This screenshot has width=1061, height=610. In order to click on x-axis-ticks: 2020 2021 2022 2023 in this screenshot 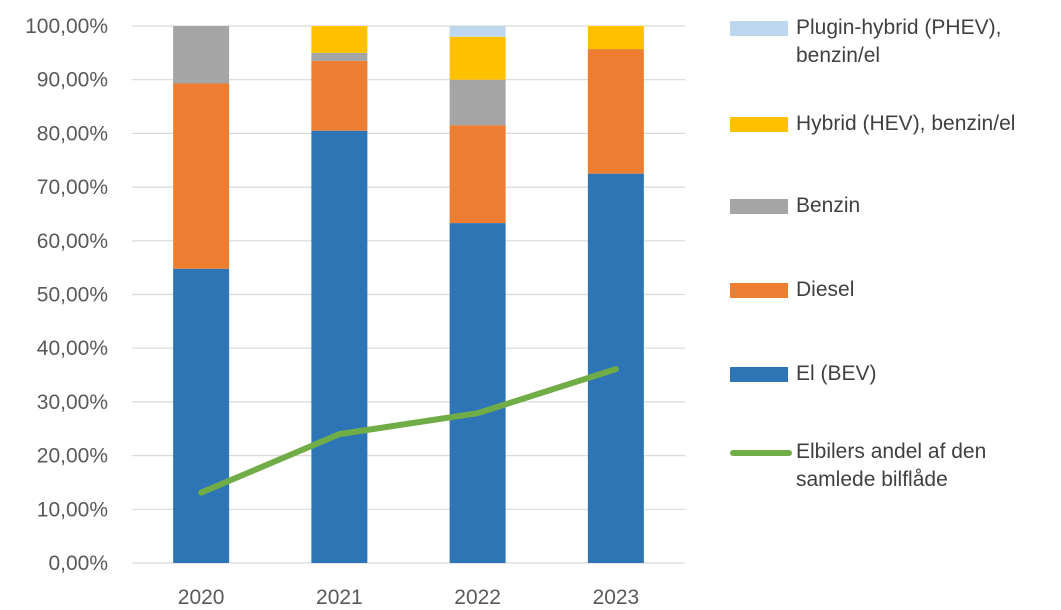, I will do `click(408, 597)`.